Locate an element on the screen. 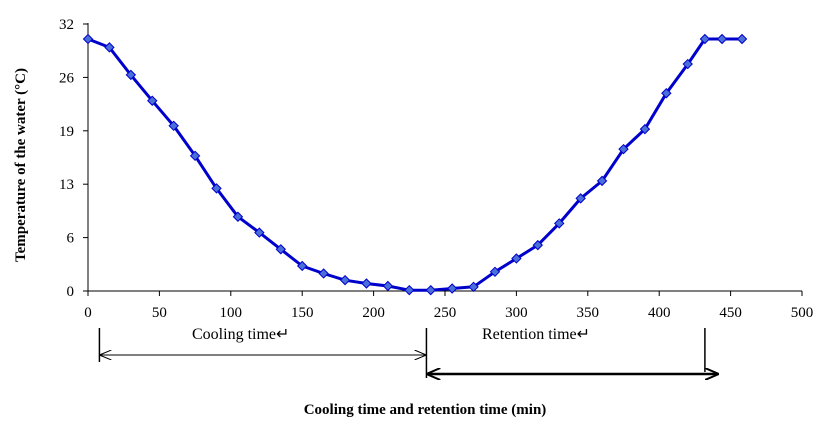 This screenshot has width=826, height=430. x-tick-label: 200 is located at coordinates (373, 313).